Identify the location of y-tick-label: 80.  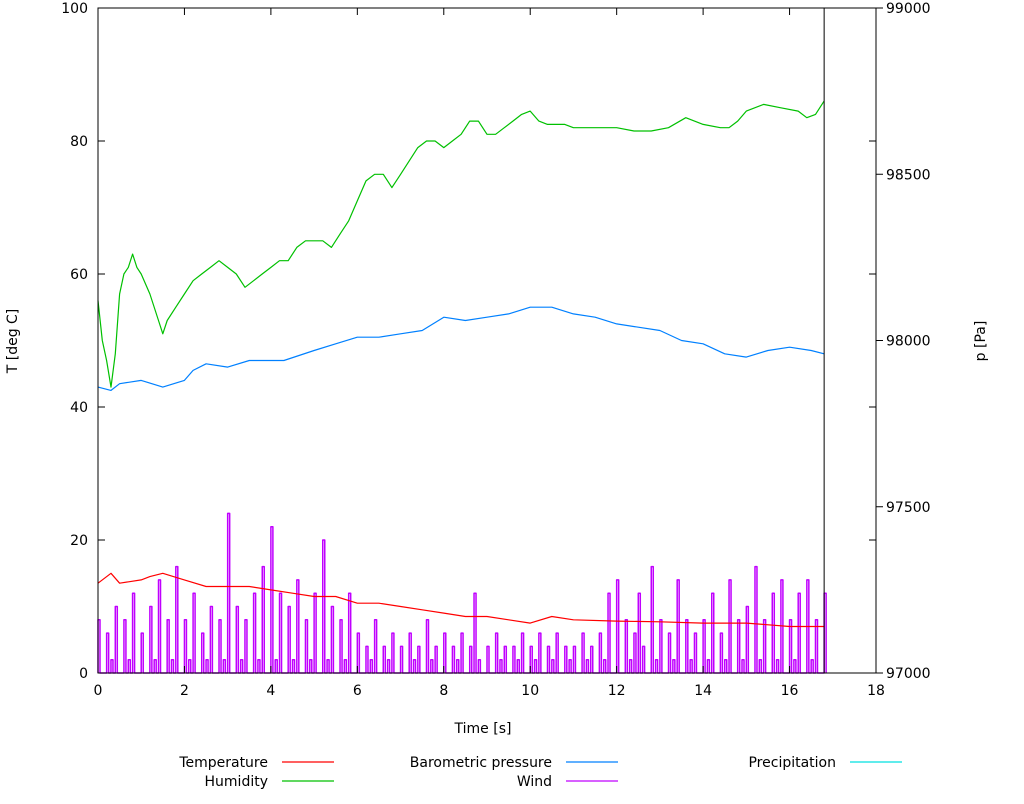
(79, 142).